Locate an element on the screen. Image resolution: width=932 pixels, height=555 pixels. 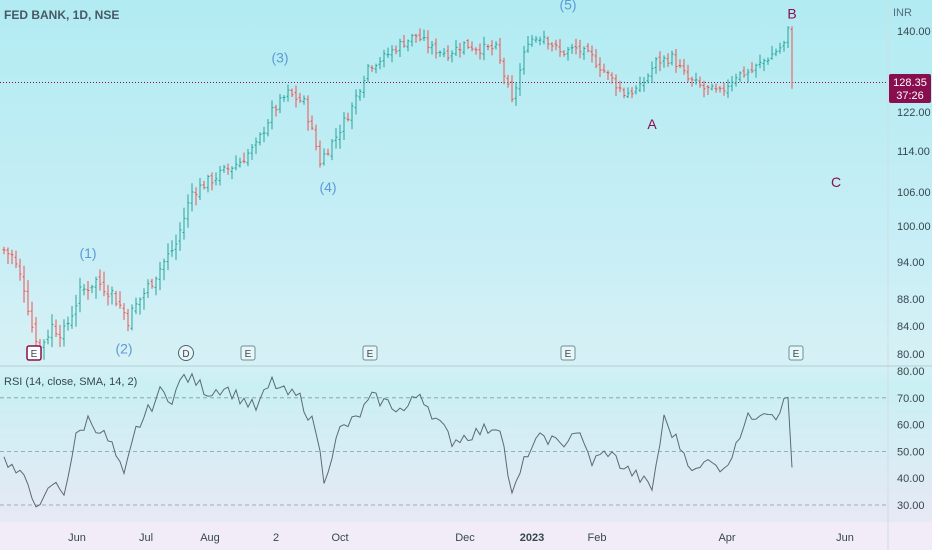
event-marker-letter: E is located at coordinates (370, 354).